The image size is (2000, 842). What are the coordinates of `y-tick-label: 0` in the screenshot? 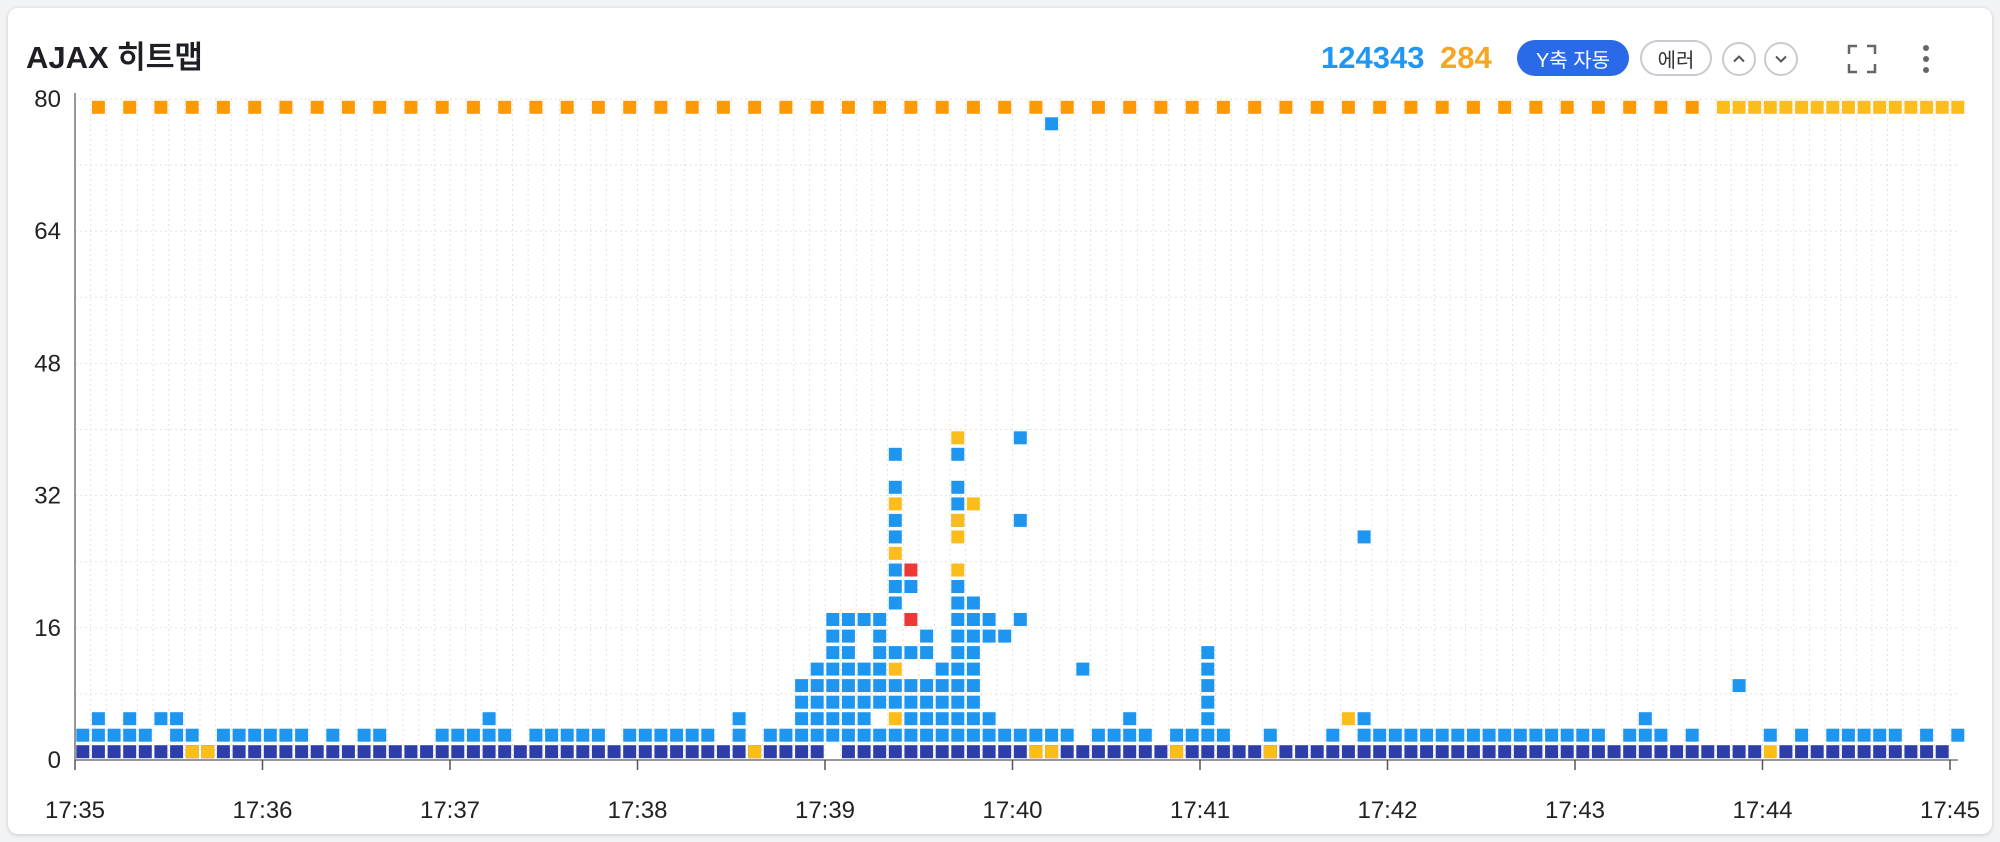 It's located at (54, 760).